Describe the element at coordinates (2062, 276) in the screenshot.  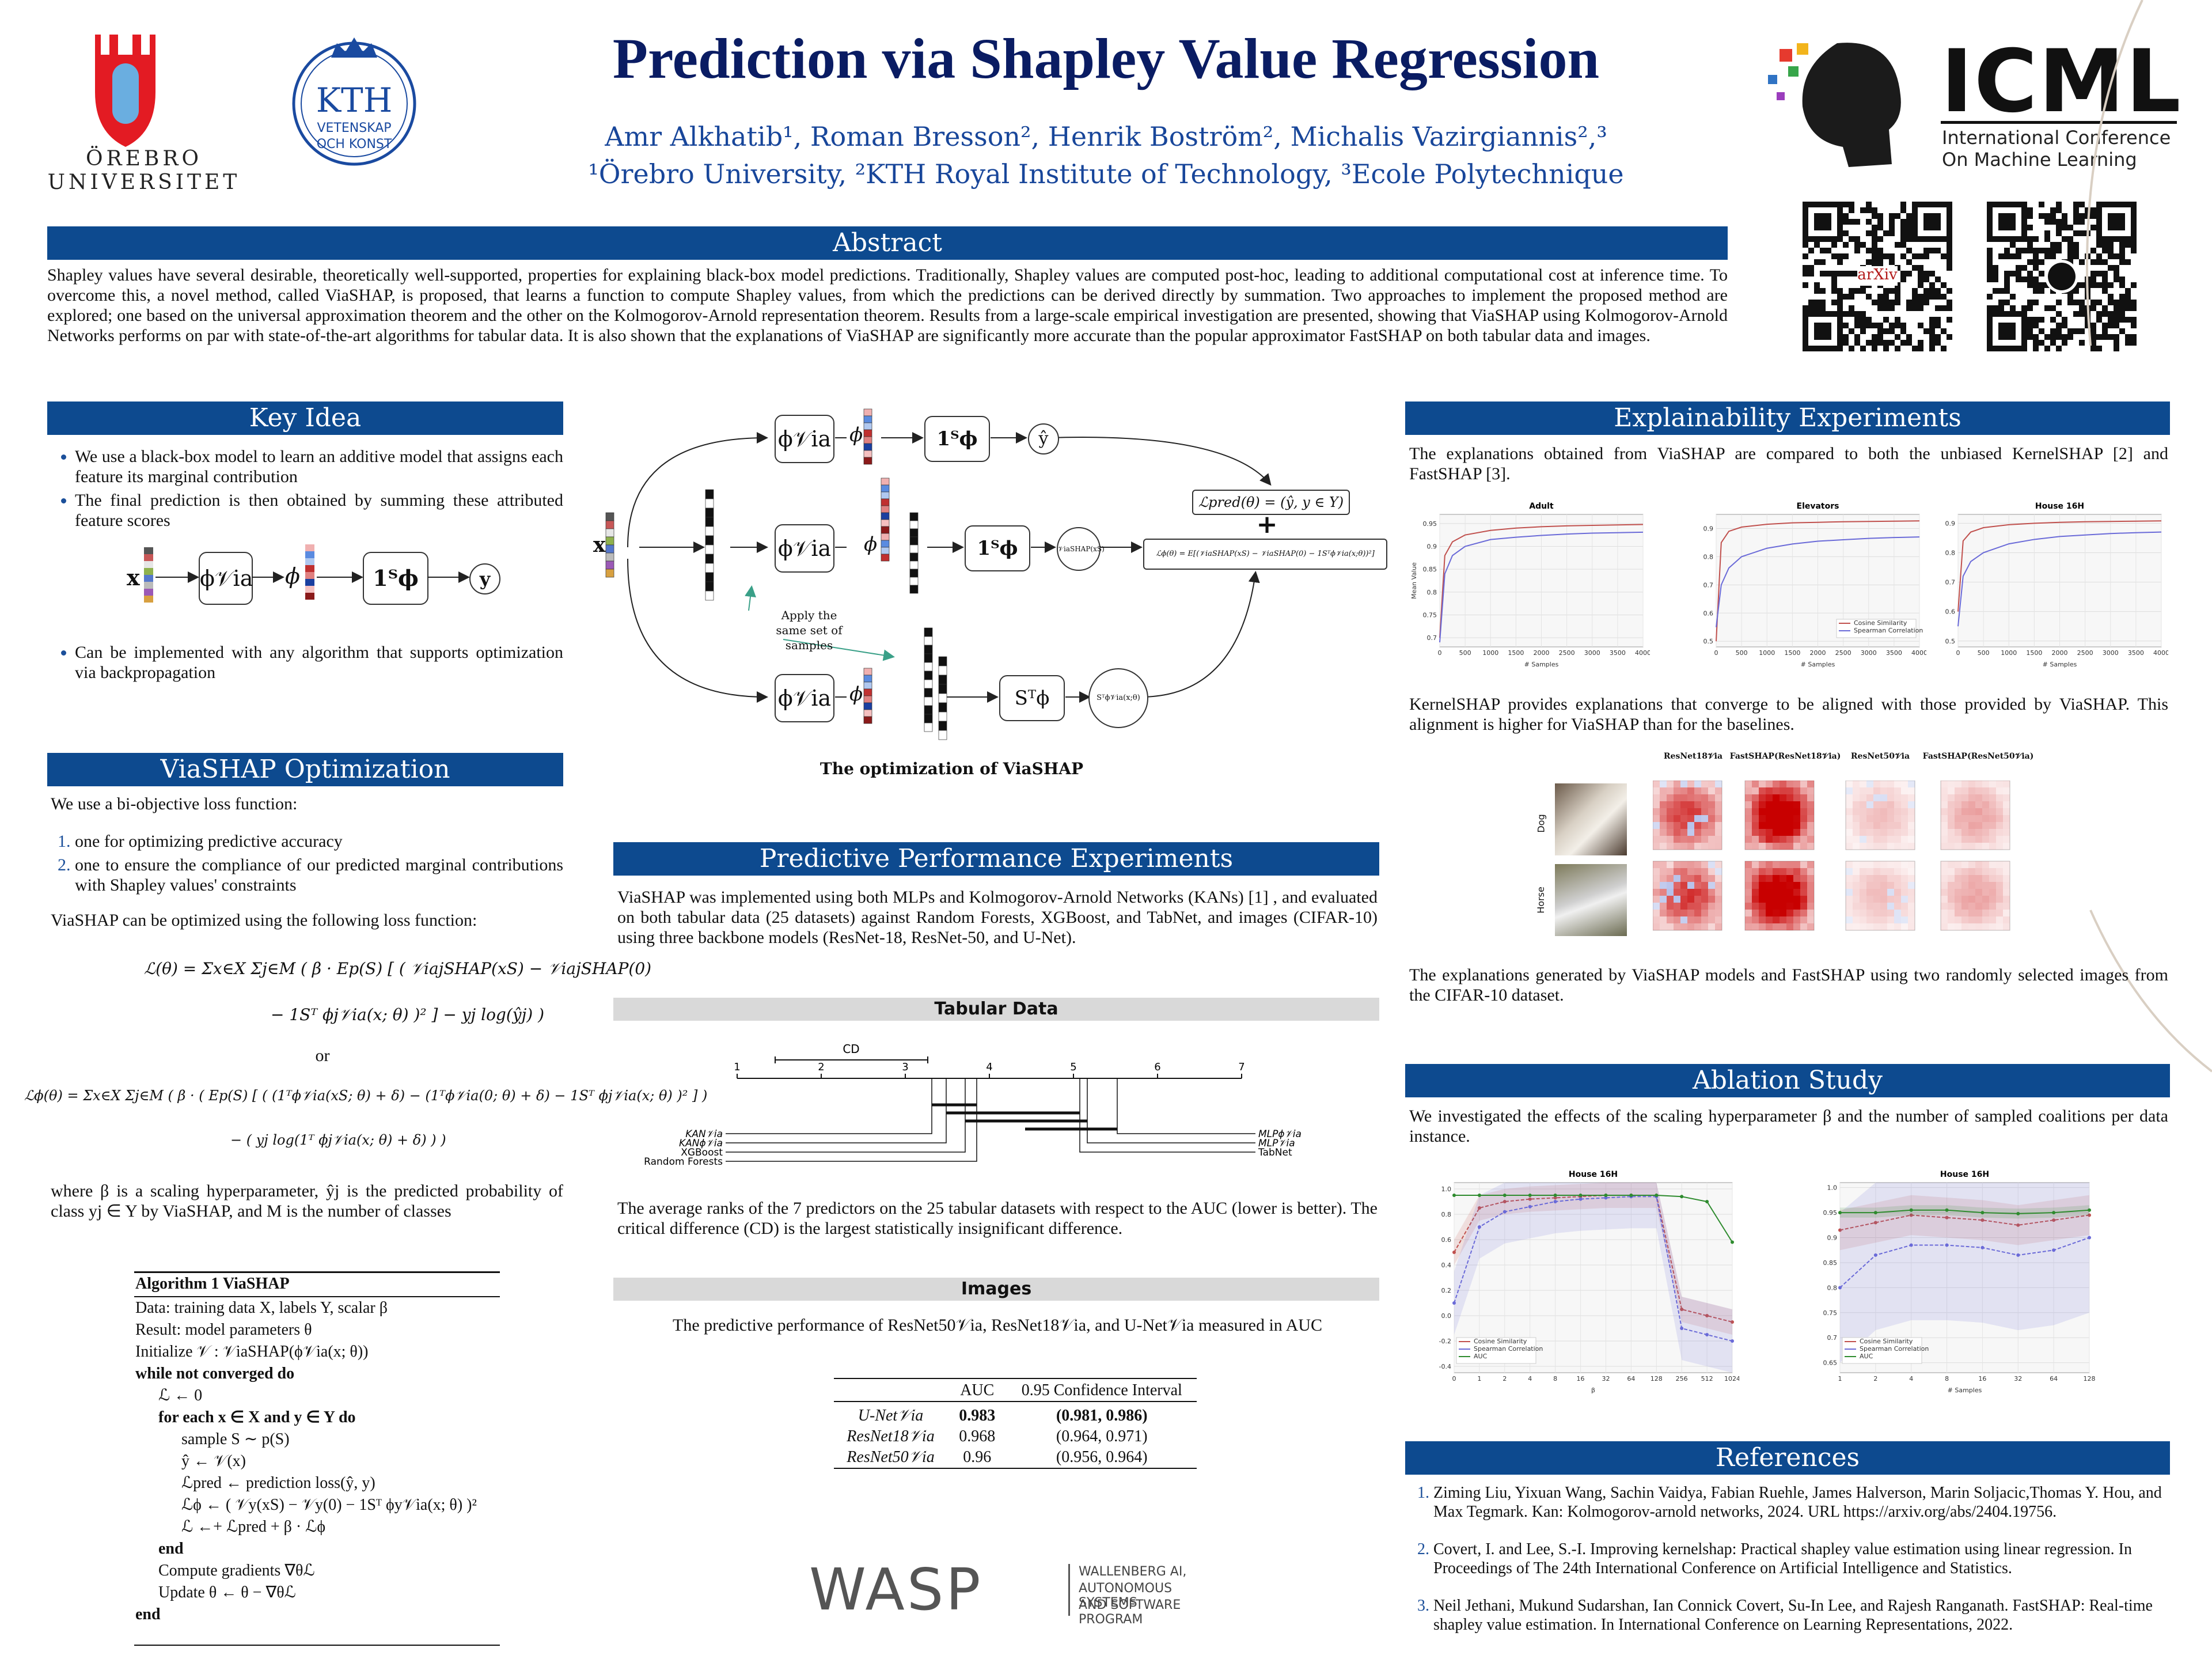
I see `qr-code-github` at that location.